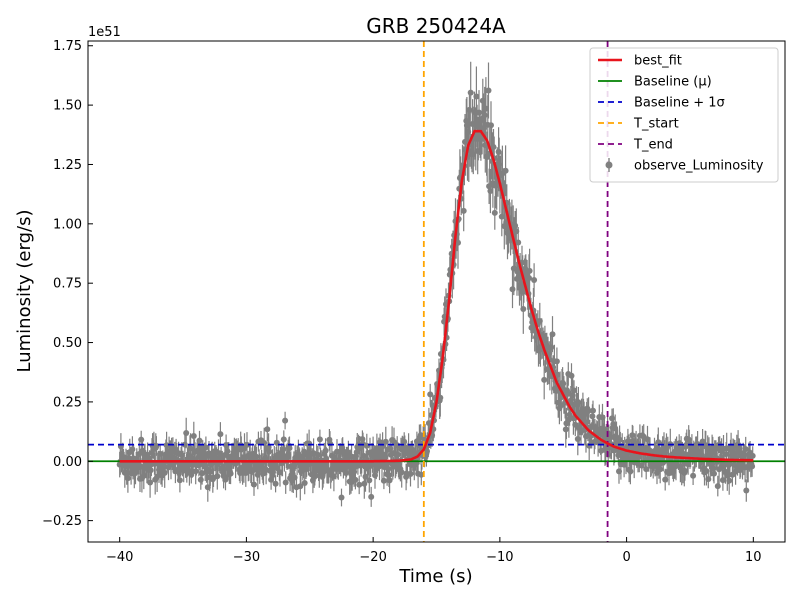 The image size is (800, 600). Describe the element at coordinates (635, 145) in the screenshot. I see `legend-entry: T_end` at that location.